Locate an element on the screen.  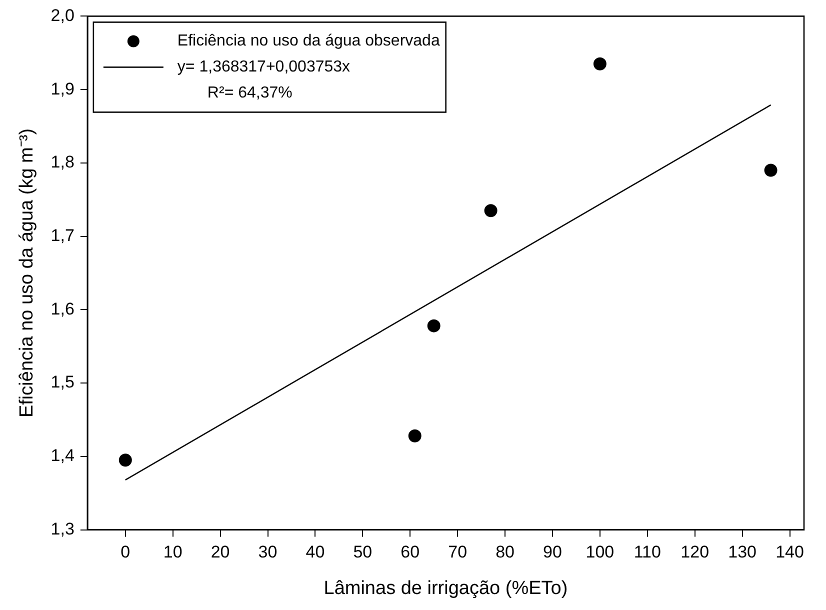
y-tick-label: 1,5 is located at coordinates (62, 382).